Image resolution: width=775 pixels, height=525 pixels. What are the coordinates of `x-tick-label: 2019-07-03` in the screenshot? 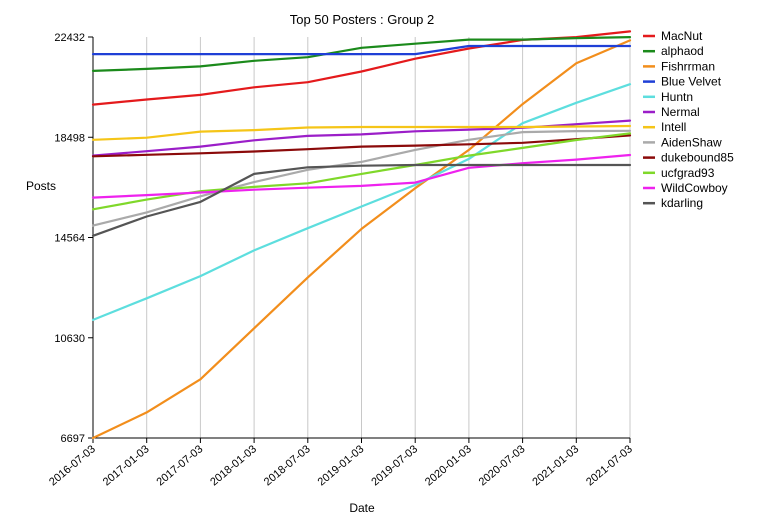 It's located at (394, 465).